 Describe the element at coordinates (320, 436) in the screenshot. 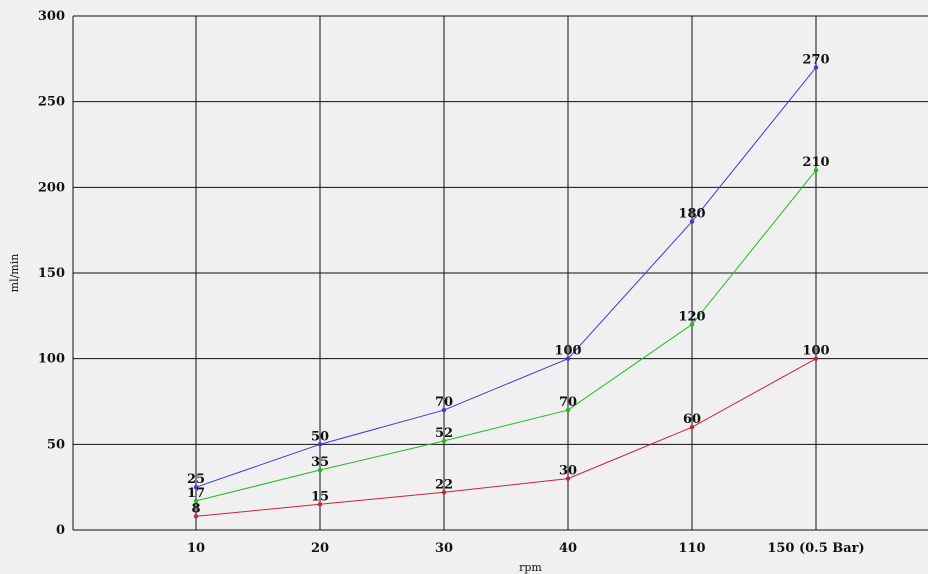

I see `data-label: 50` at that location.